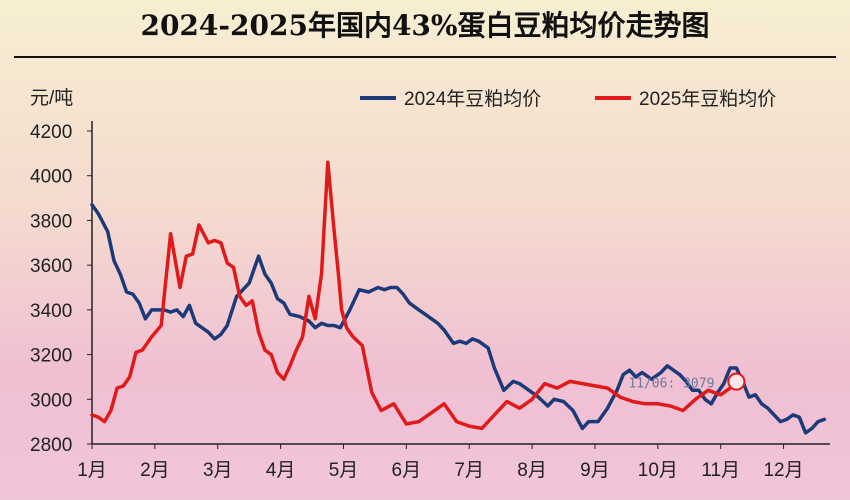  What do you see at coordinates (568, 99) in the screenshot?
I see `legend: 2024年豆粕均价 2025年豆粕均价` at bounding box center [568, 99].